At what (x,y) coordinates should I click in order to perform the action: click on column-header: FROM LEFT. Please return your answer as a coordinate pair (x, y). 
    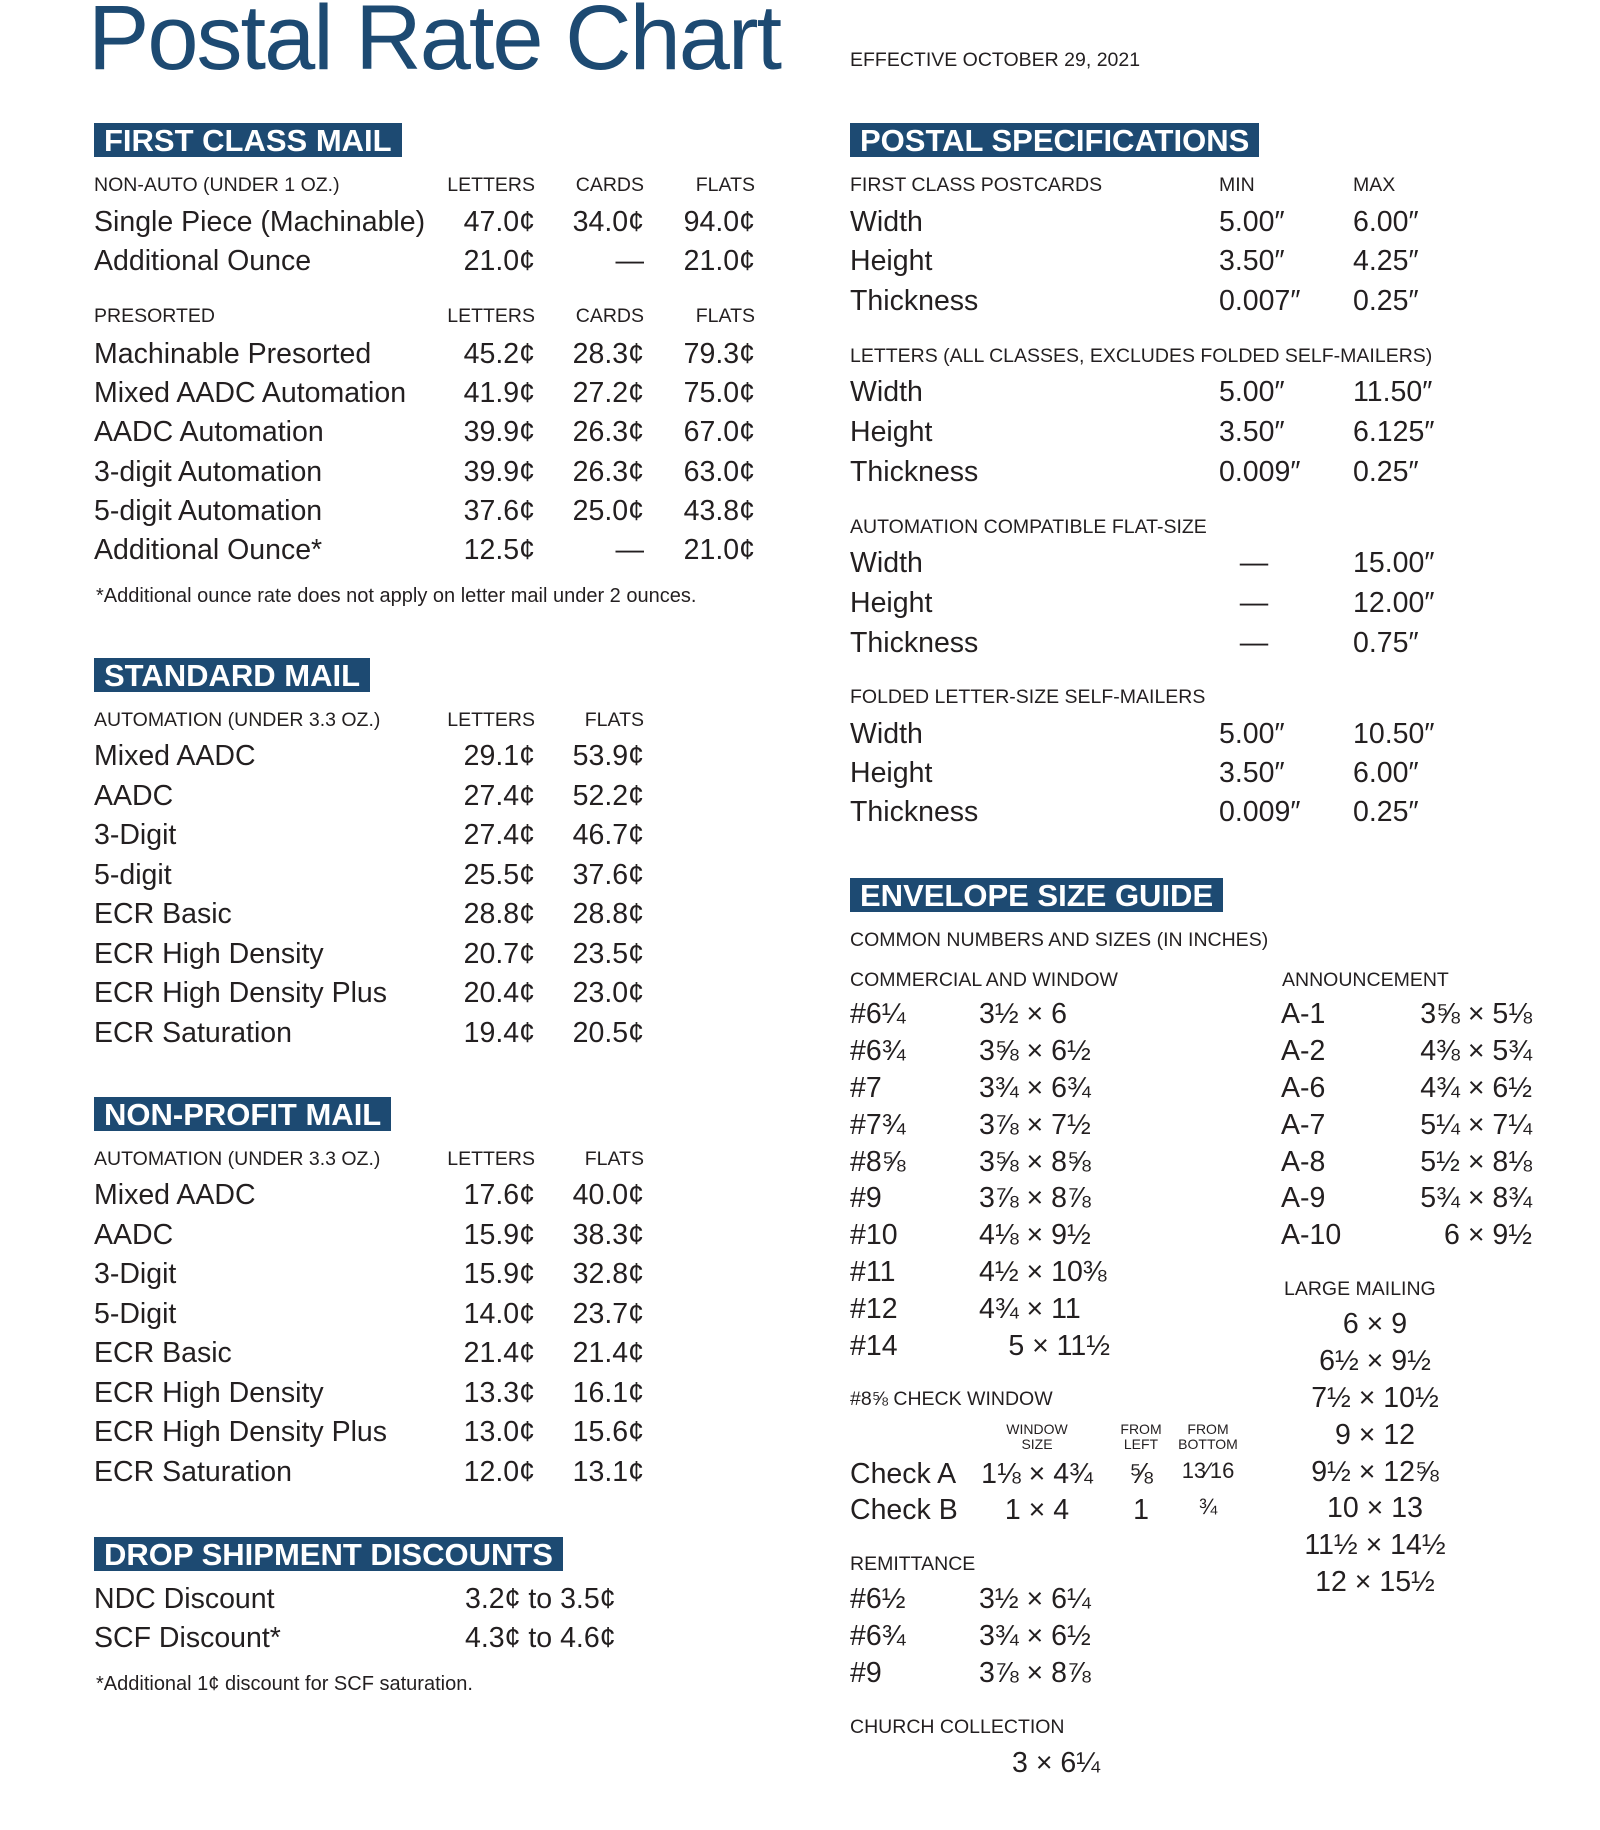
    Looking at the image, I should click on (1141, 1436).